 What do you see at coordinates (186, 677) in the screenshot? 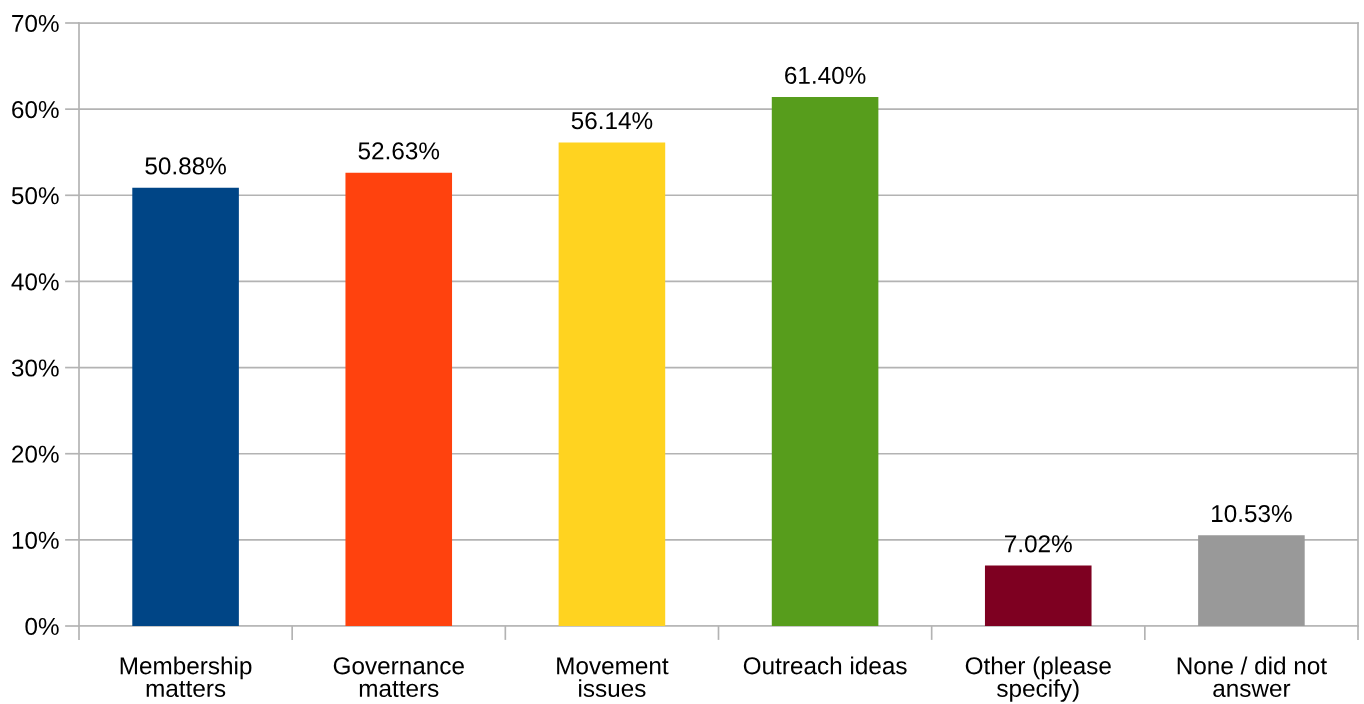
I see `x-tick-label: Membership matters` at bounding box center [186, 677].